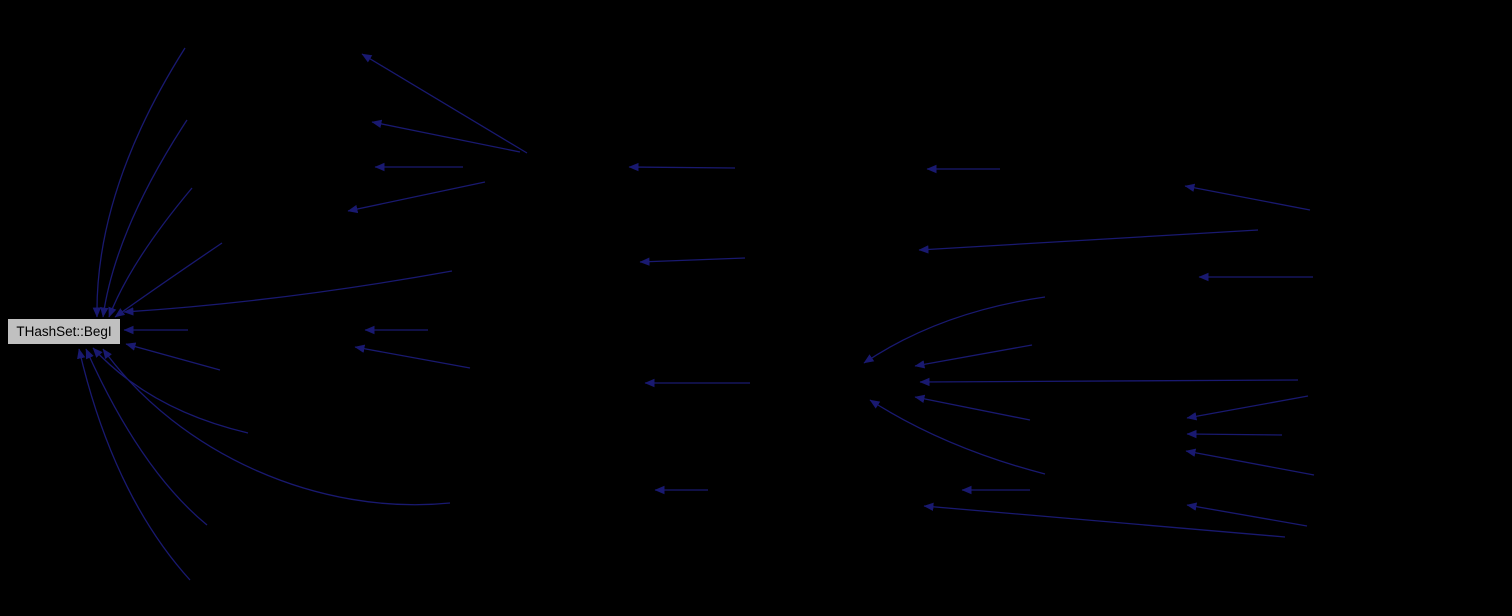 Image resolution: width=1512 pixels, height=616 pixels. I want to click on node-thashset-begi: THashSet::BegI, so click(64, 331).